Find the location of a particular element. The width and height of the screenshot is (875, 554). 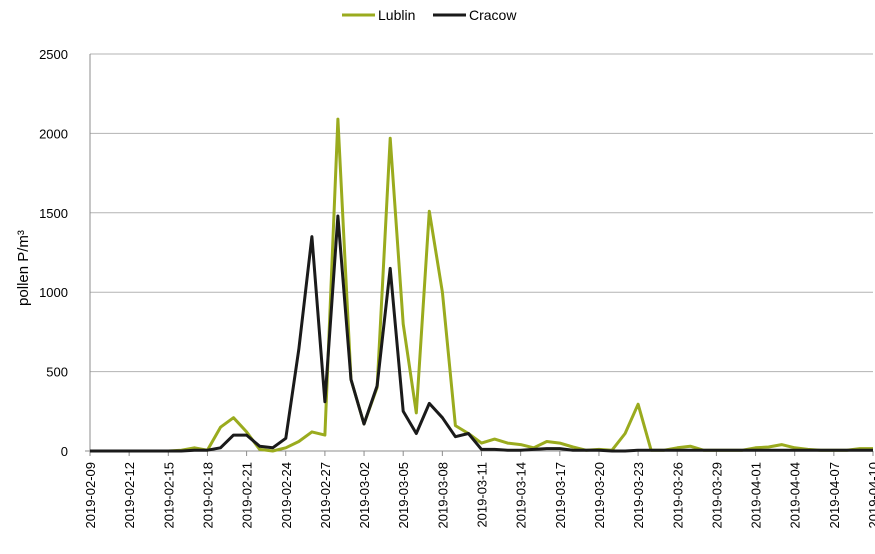

x-tick-label: 2019-02-18 is located at coordinates (207, 495).